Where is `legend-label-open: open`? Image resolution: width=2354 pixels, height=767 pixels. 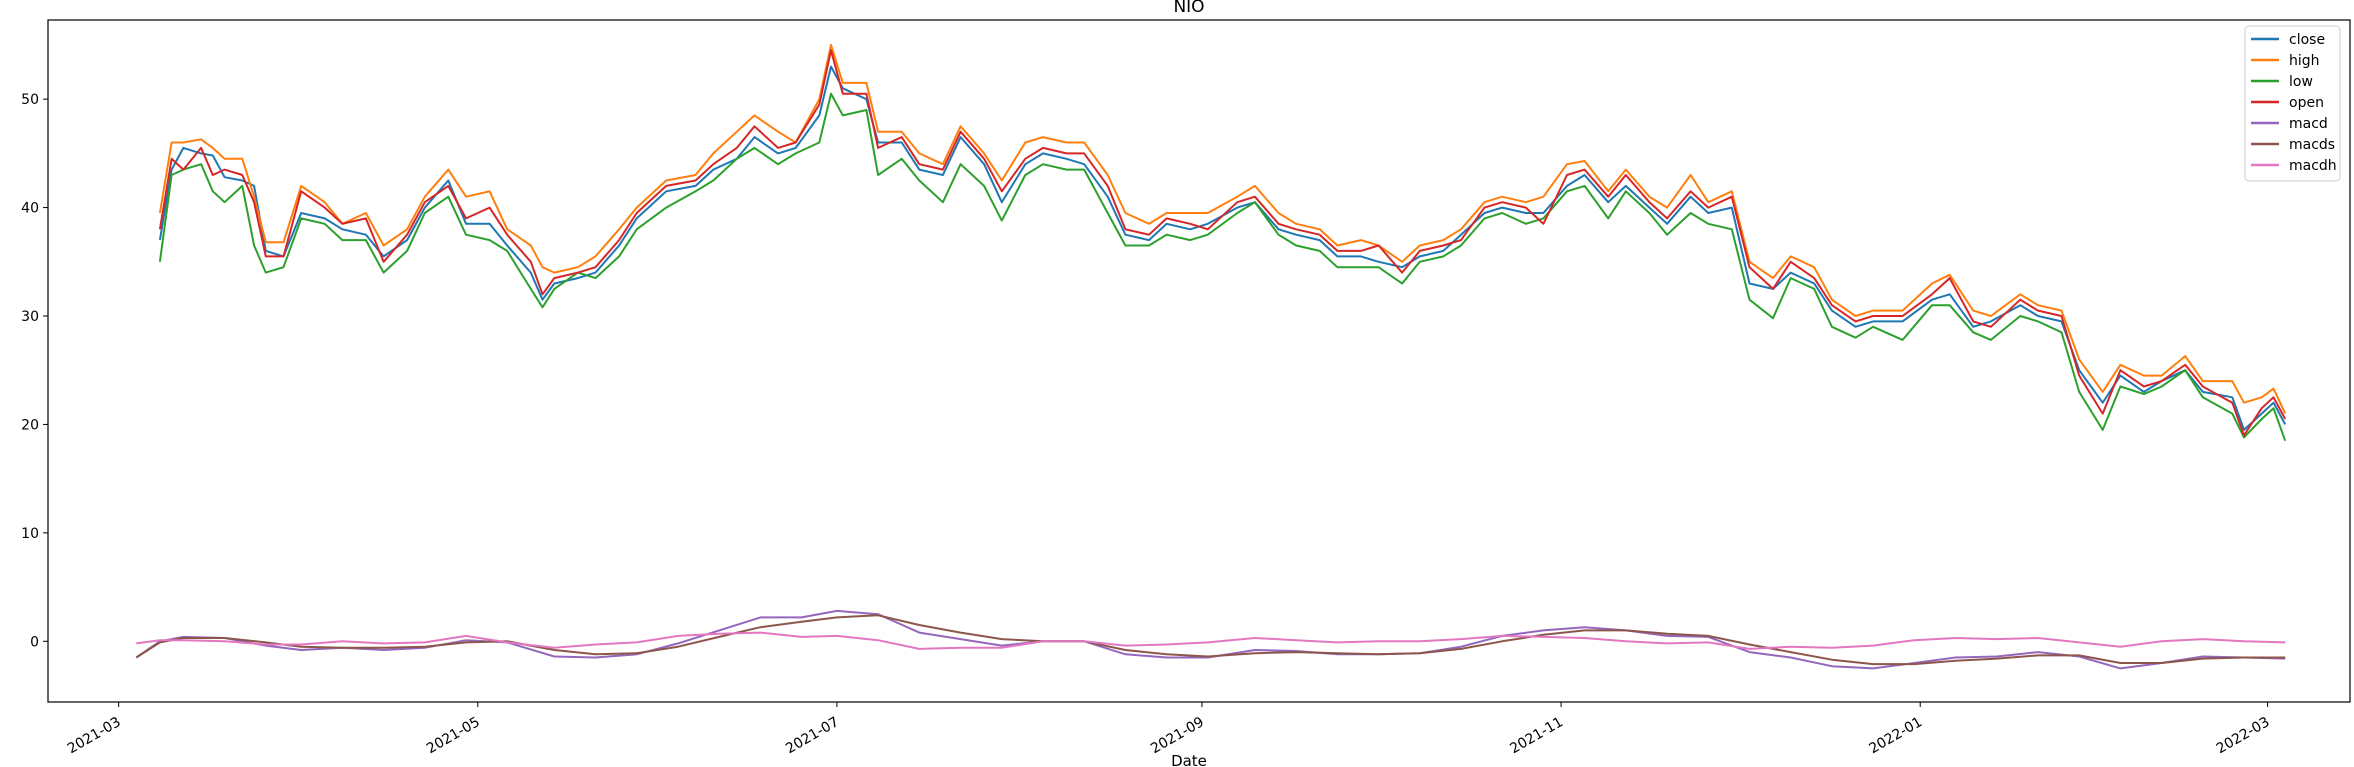
legend-label-open: open is located at coordinates (2306, 103).